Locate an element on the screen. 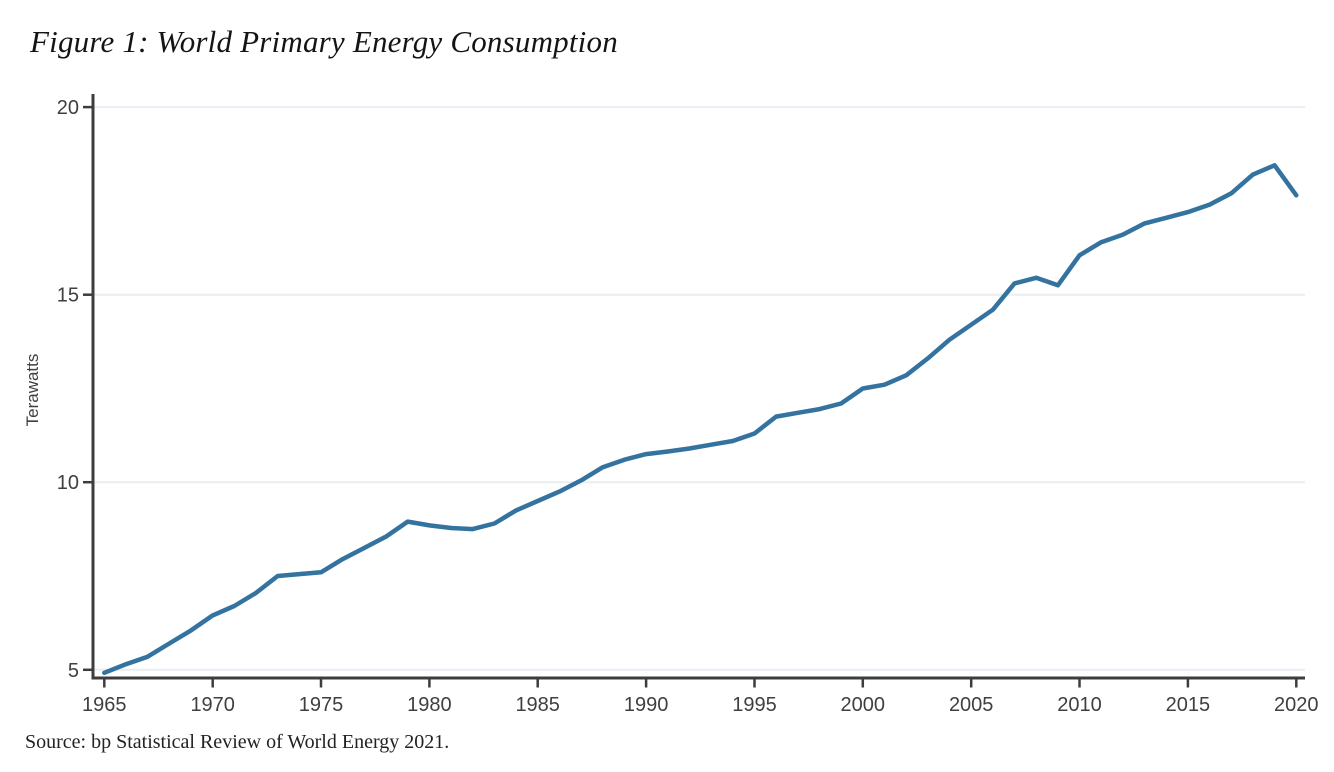  y-tick-label: 10 is located at coordinates (68, 483).